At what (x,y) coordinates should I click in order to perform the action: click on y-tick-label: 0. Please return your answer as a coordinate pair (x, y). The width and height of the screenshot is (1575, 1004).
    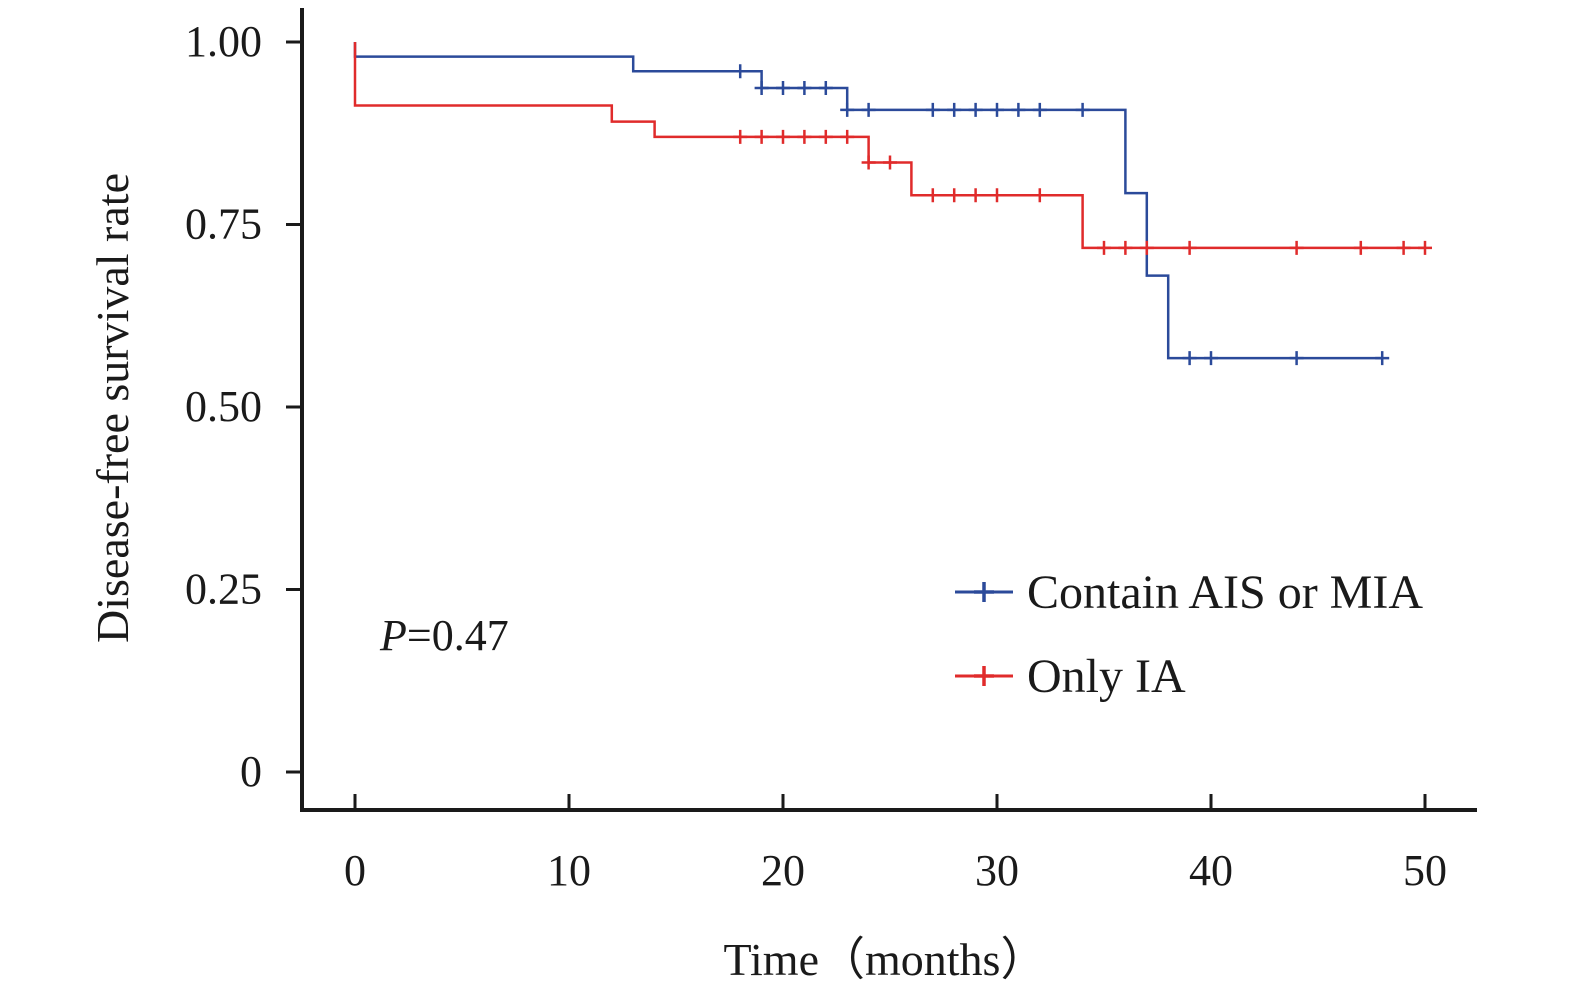
    Looking at the image, I should click on (251, 771).